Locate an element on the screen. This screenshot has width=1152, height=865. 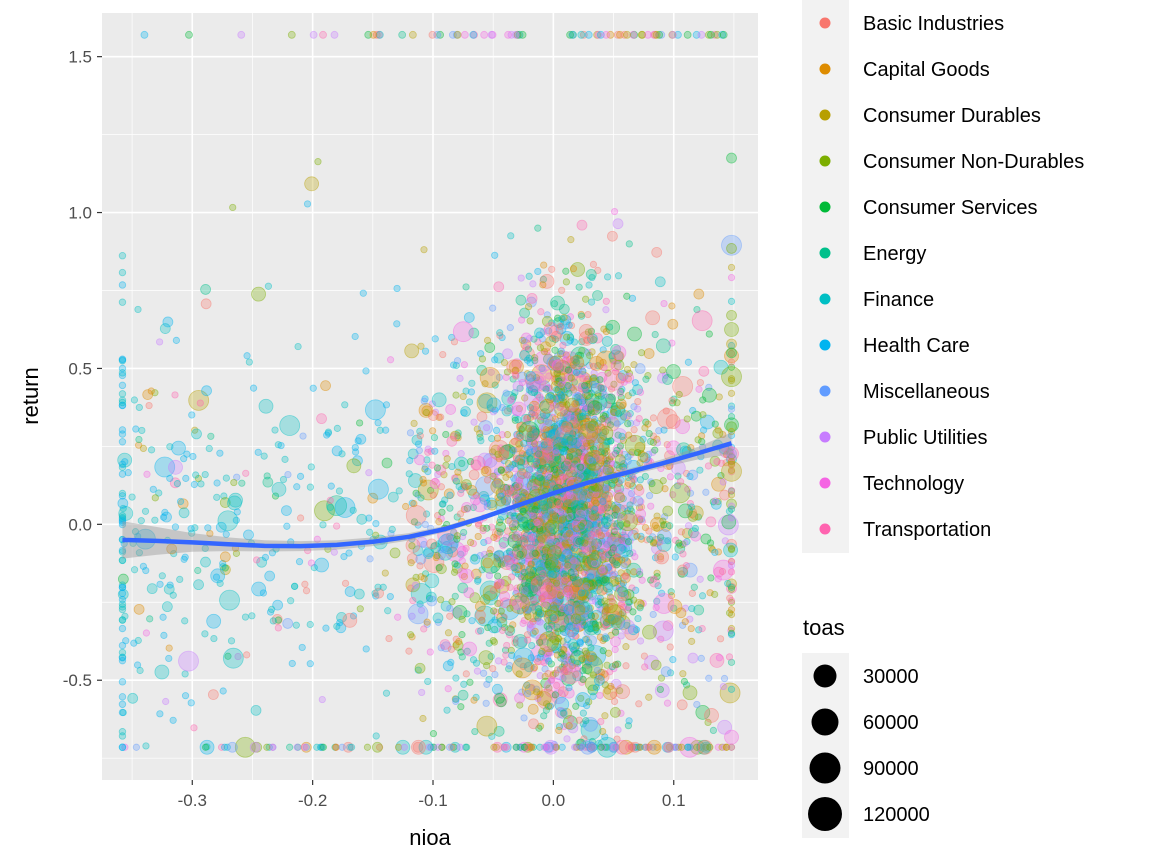
legend-key-finance is located at coordinates (825, 299).